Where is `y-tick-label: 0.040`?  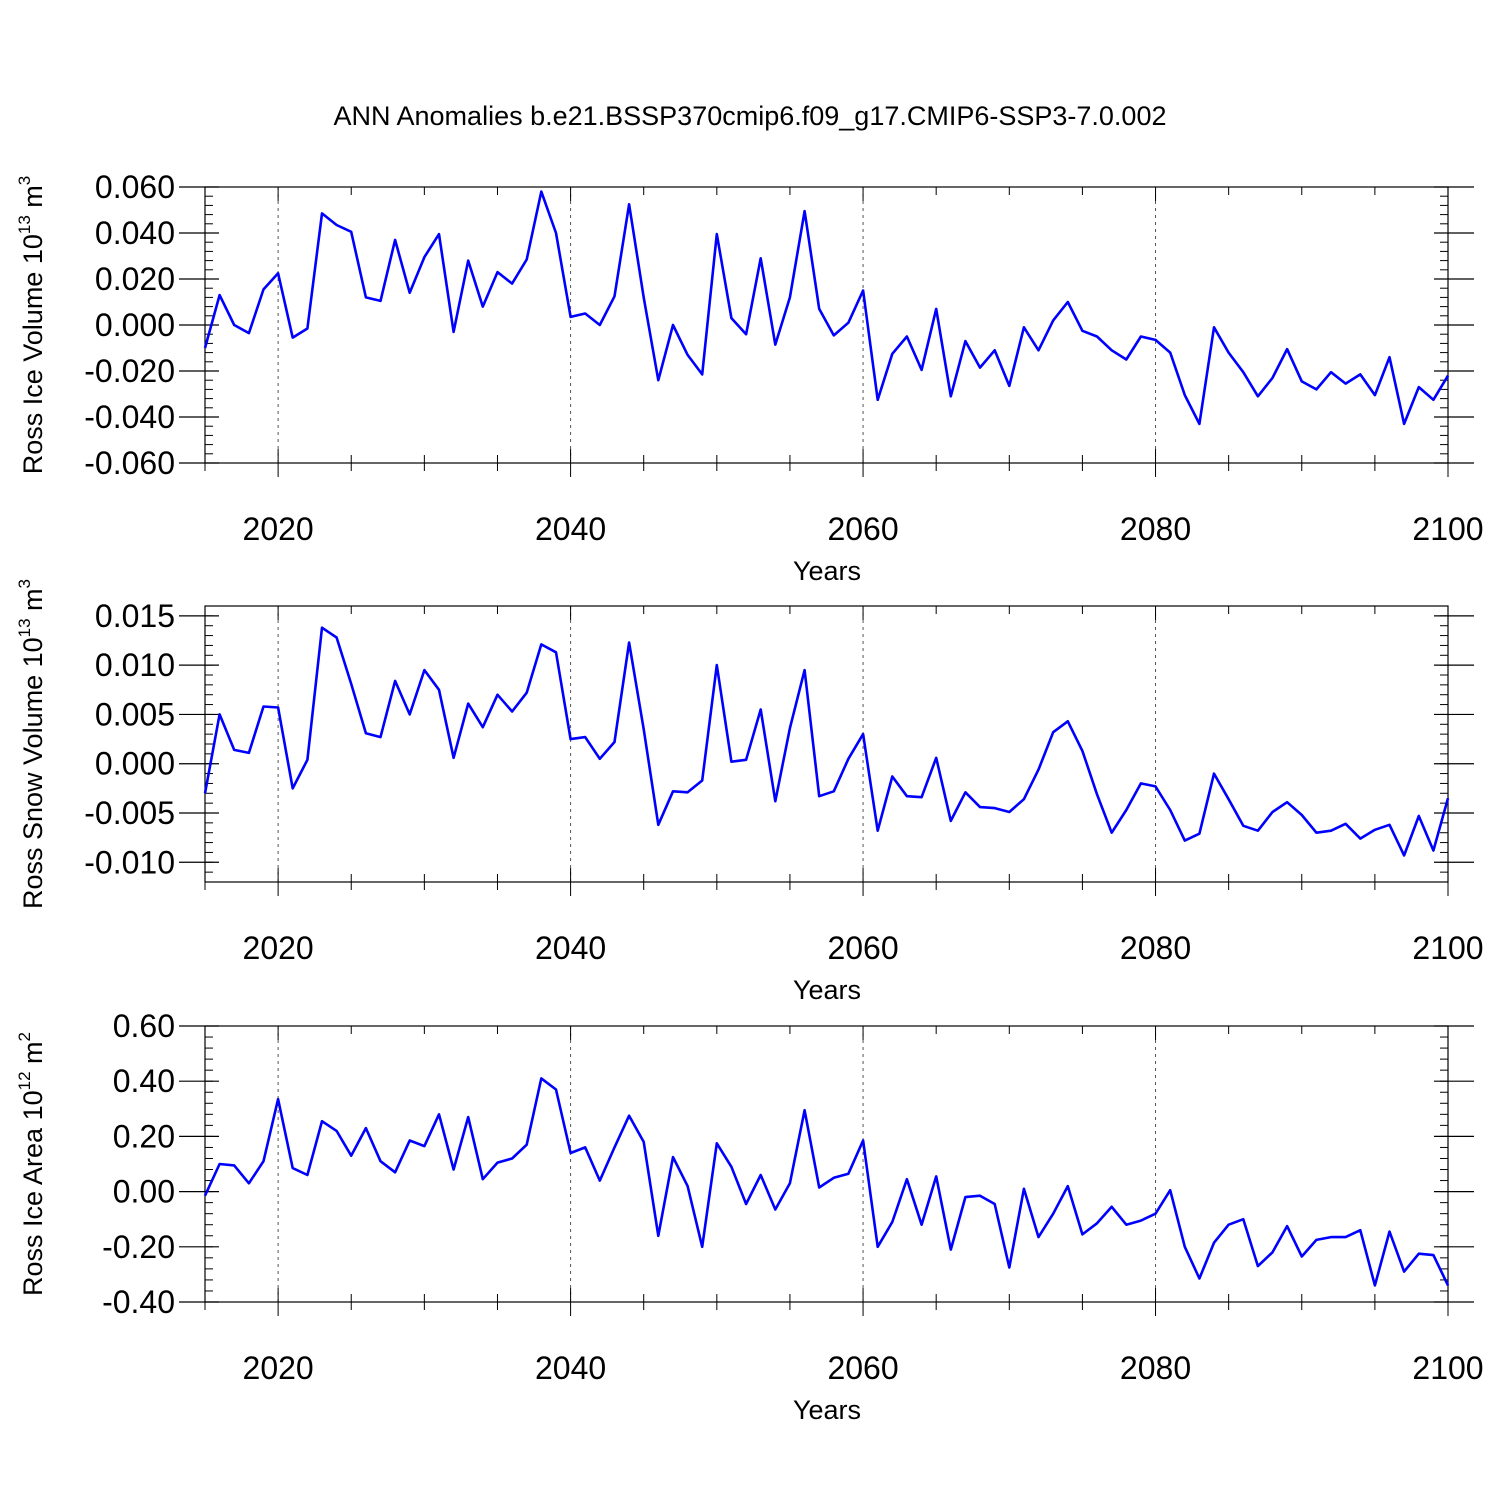 y-tick-label: 0.040 is located at coordinates (135, 233).